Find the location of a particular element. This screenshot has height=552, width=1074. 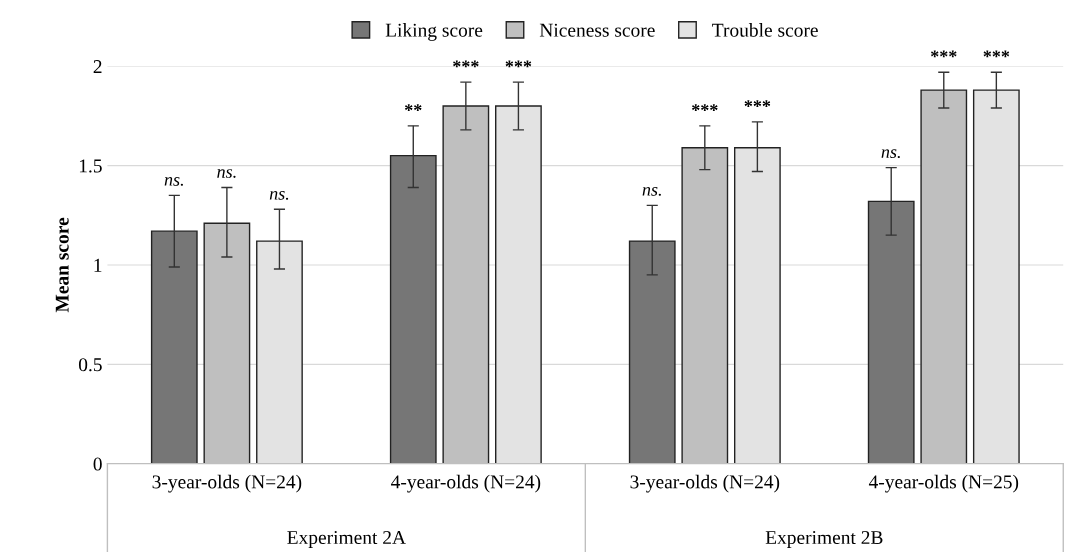

y-tick-label: 0.5 is located at coordinates (90, 365).